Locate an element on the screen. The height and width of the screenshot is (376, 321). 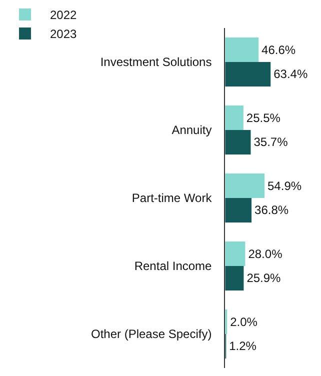
data-label: 1.2% is located at coordinates (243, 346).